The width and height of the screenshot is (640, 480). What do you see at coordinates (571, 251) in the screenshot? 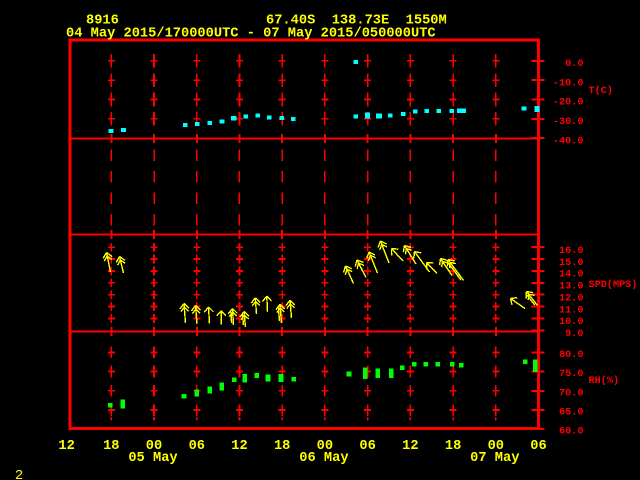
I see `svg-text: 16.0` at bounding box center [571, 251].